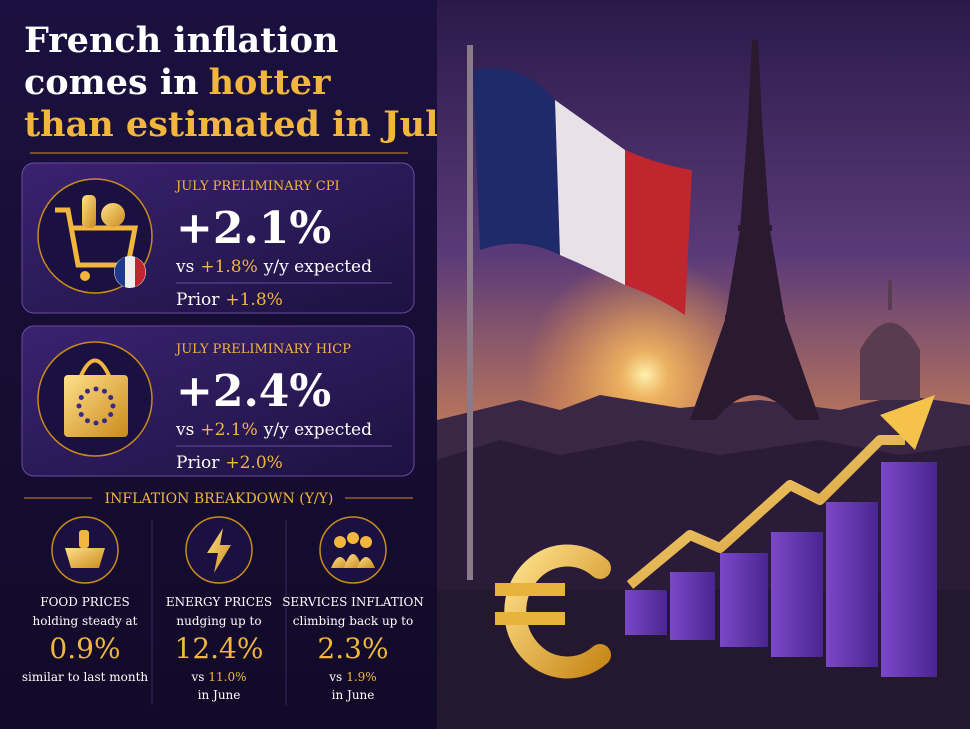  Describe the element at coordinates (111, 82) in the screenshot. I see `title-text: comes in` at that location.